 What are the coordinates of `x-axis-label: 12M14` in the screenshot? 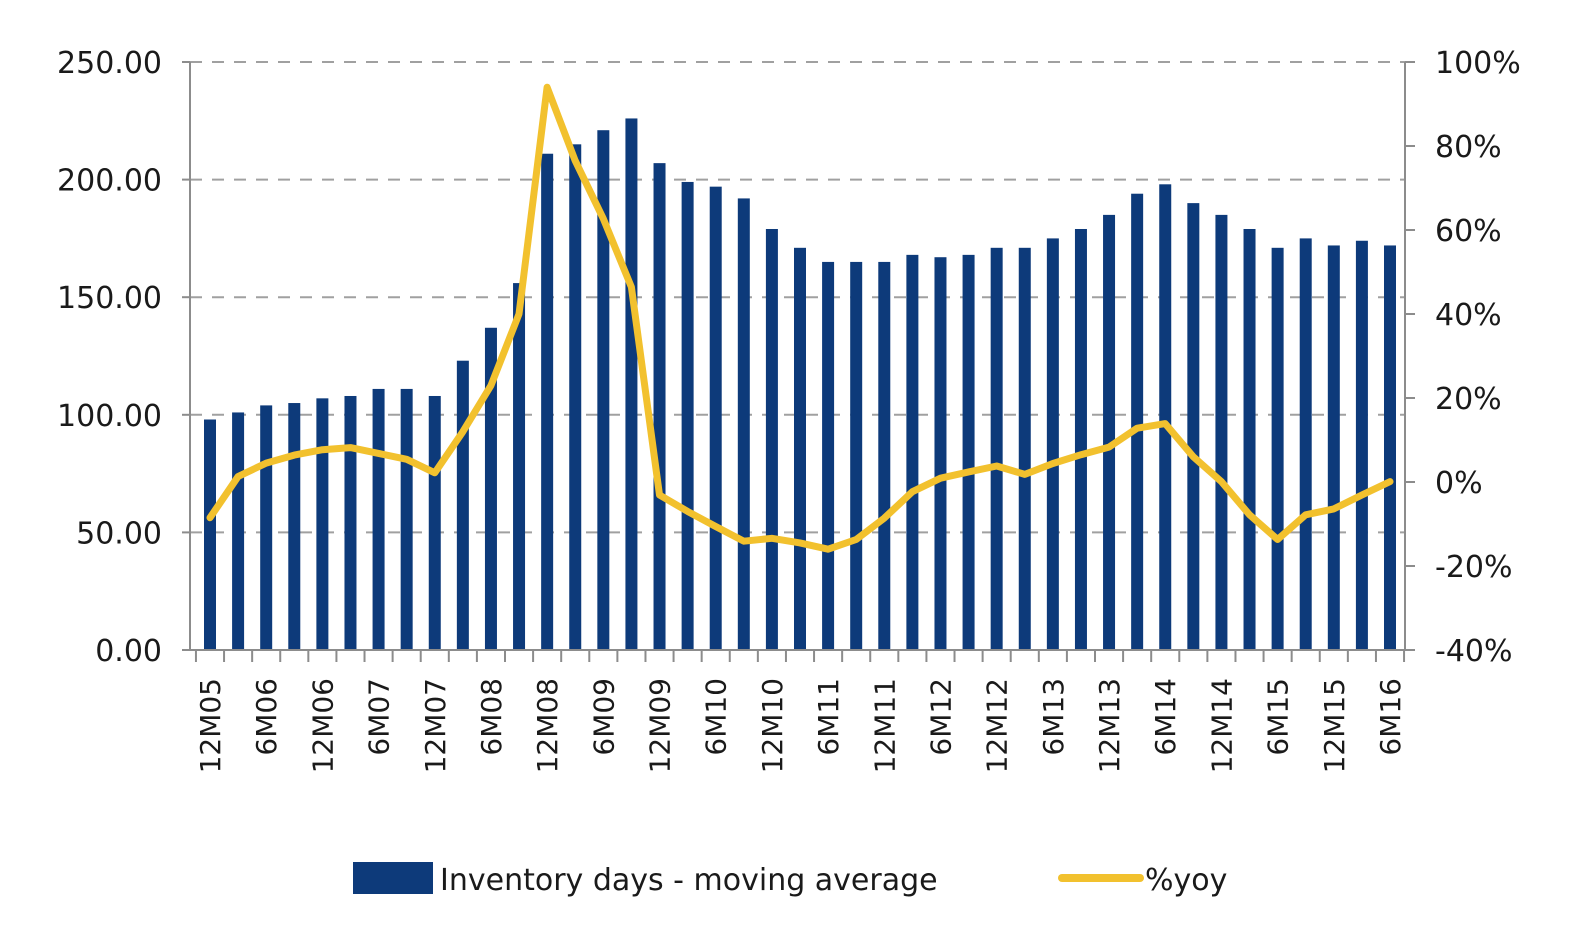 It's located at (1221, 725).